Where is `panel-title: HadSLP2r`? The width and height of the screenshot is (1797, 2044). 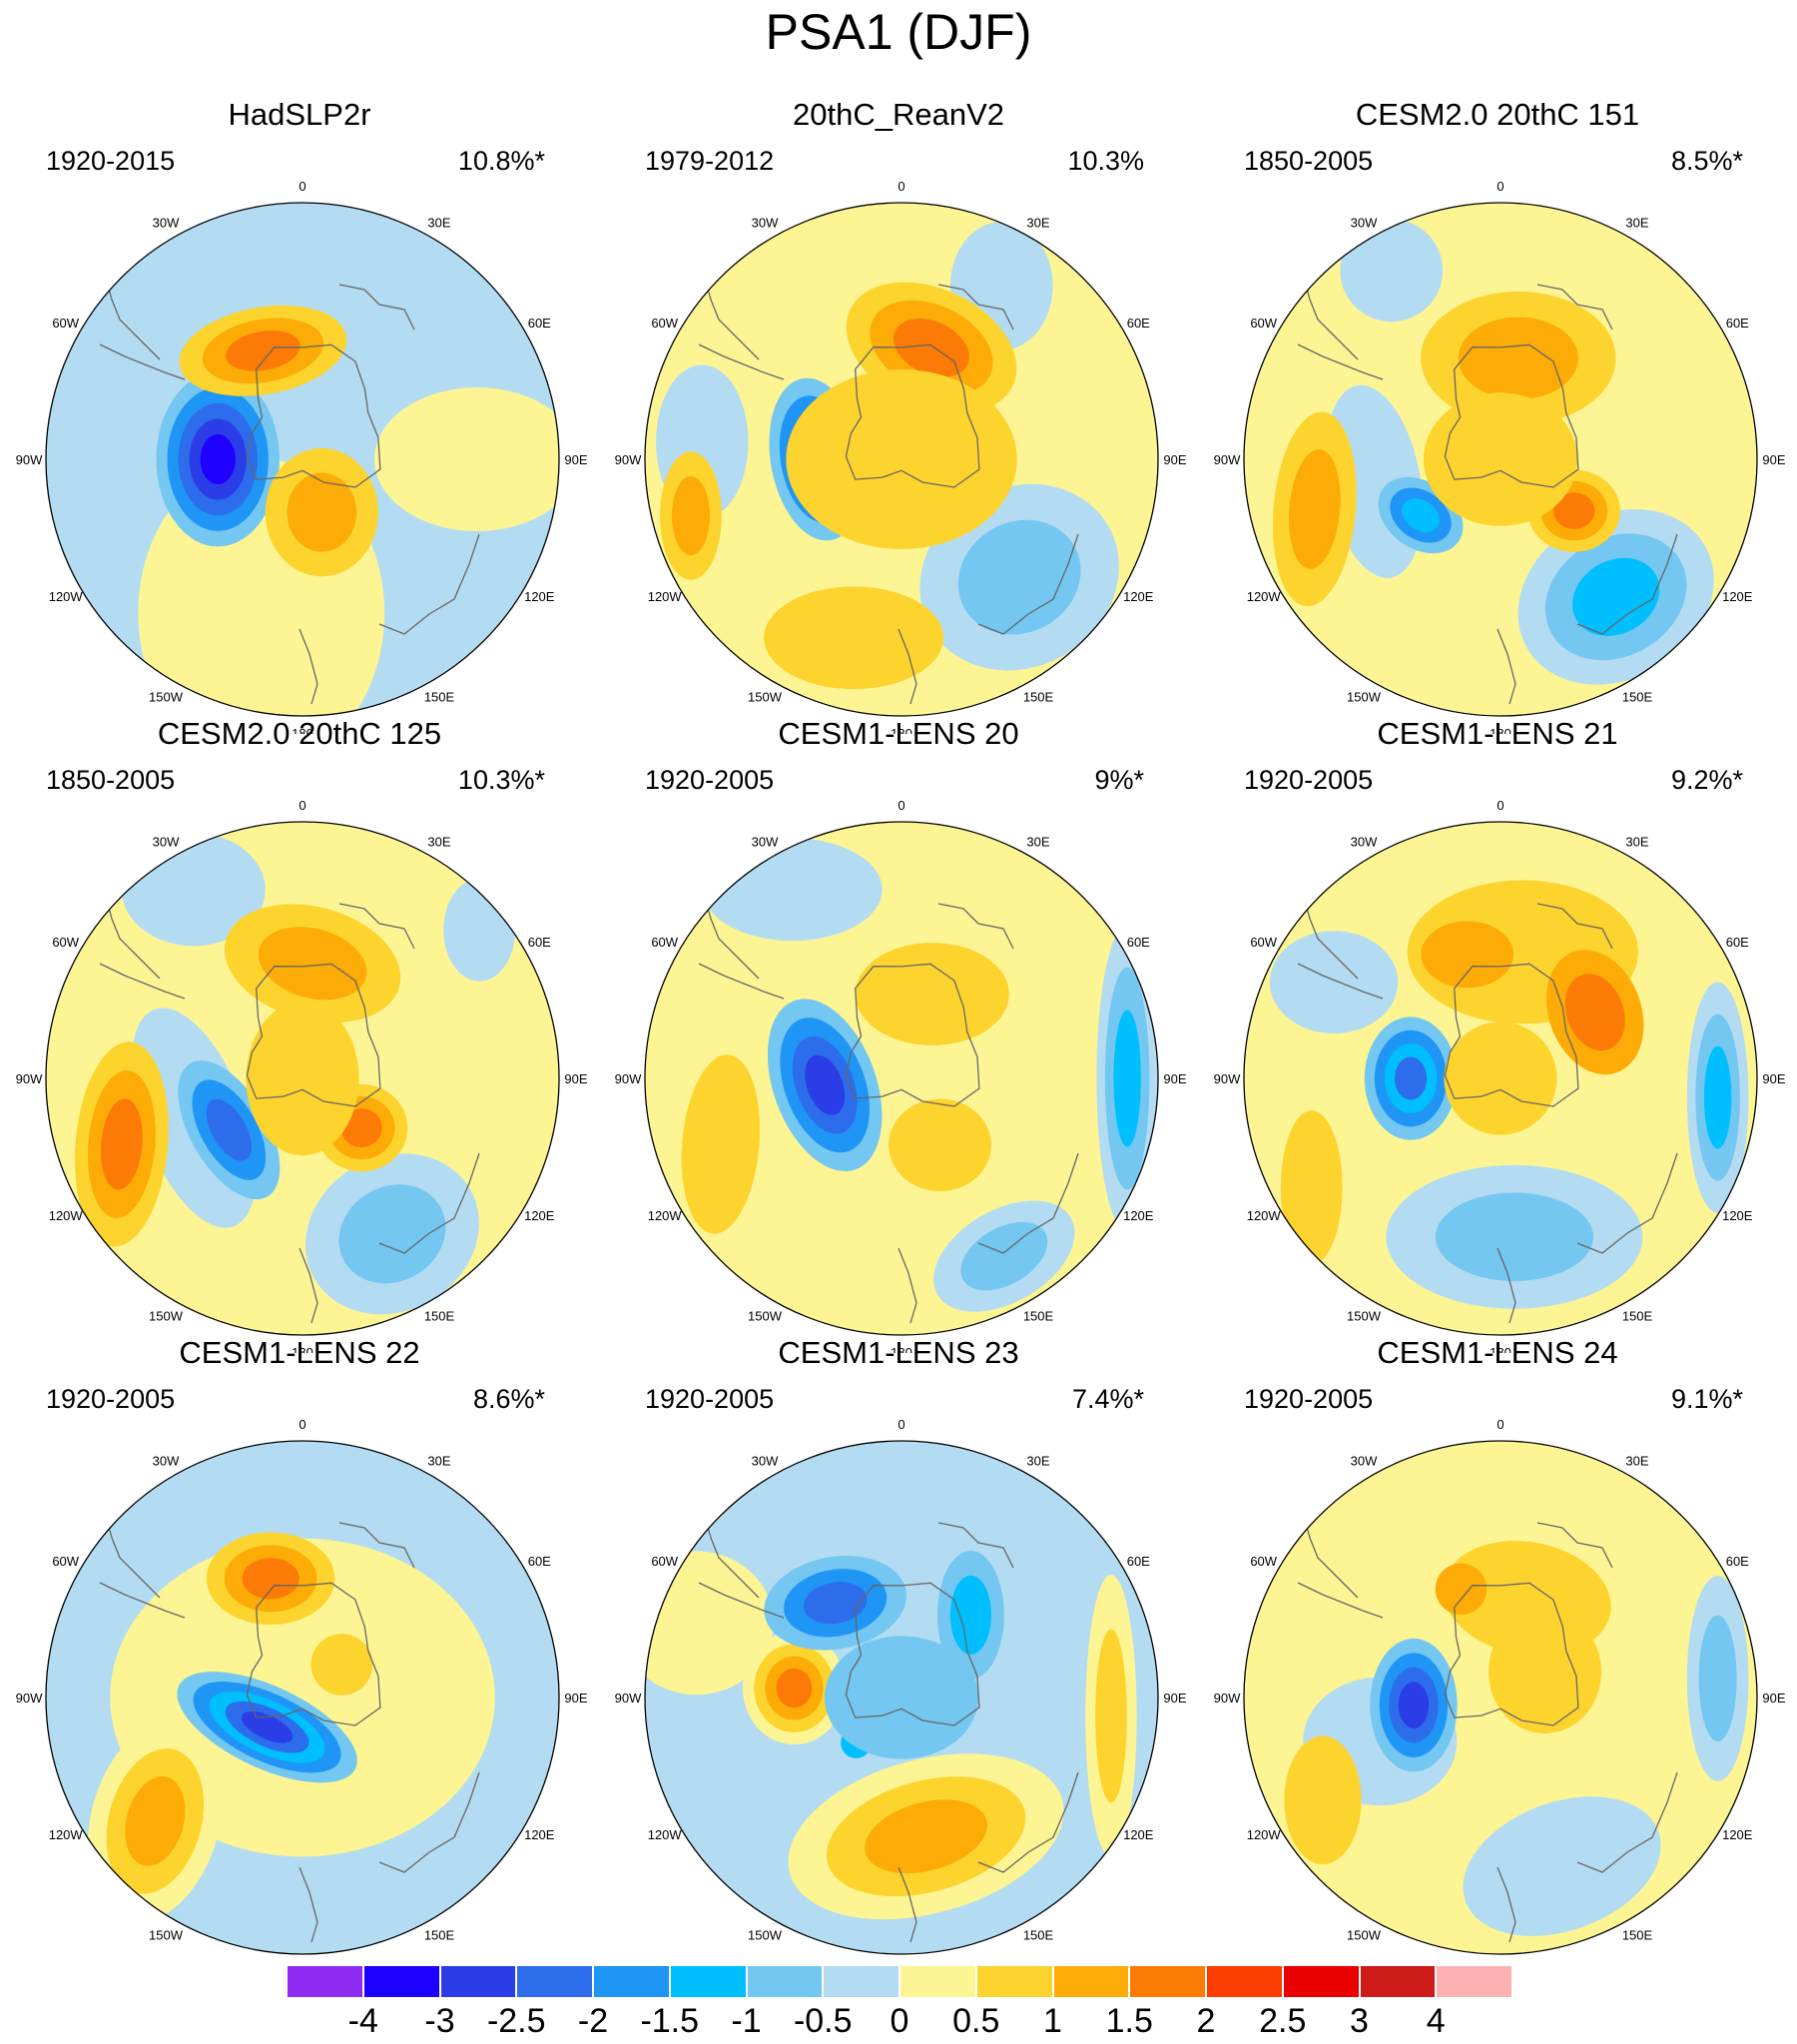 panel-title: HadSLP2r is located at coordinates (299, 114).